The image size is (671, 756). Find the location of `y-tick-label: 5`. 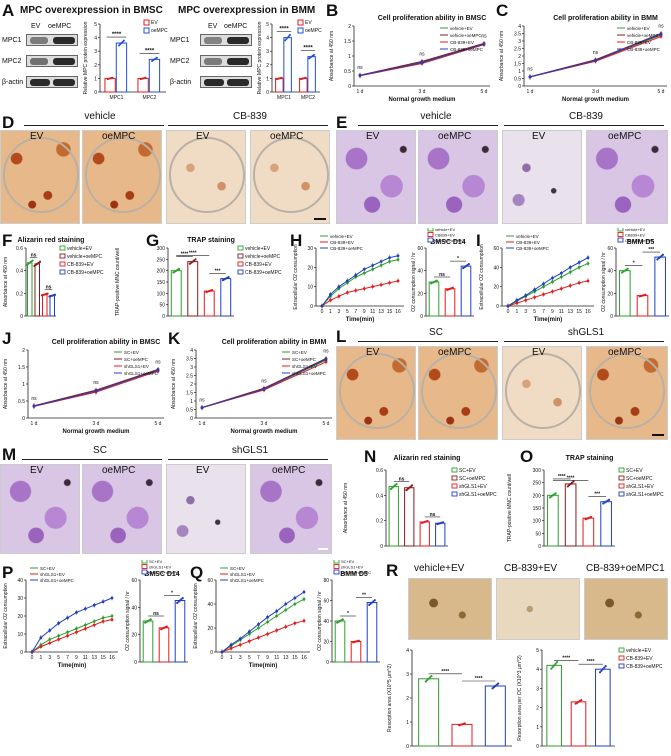

y-tick-label: 5 is located at coordinates (95, 25).